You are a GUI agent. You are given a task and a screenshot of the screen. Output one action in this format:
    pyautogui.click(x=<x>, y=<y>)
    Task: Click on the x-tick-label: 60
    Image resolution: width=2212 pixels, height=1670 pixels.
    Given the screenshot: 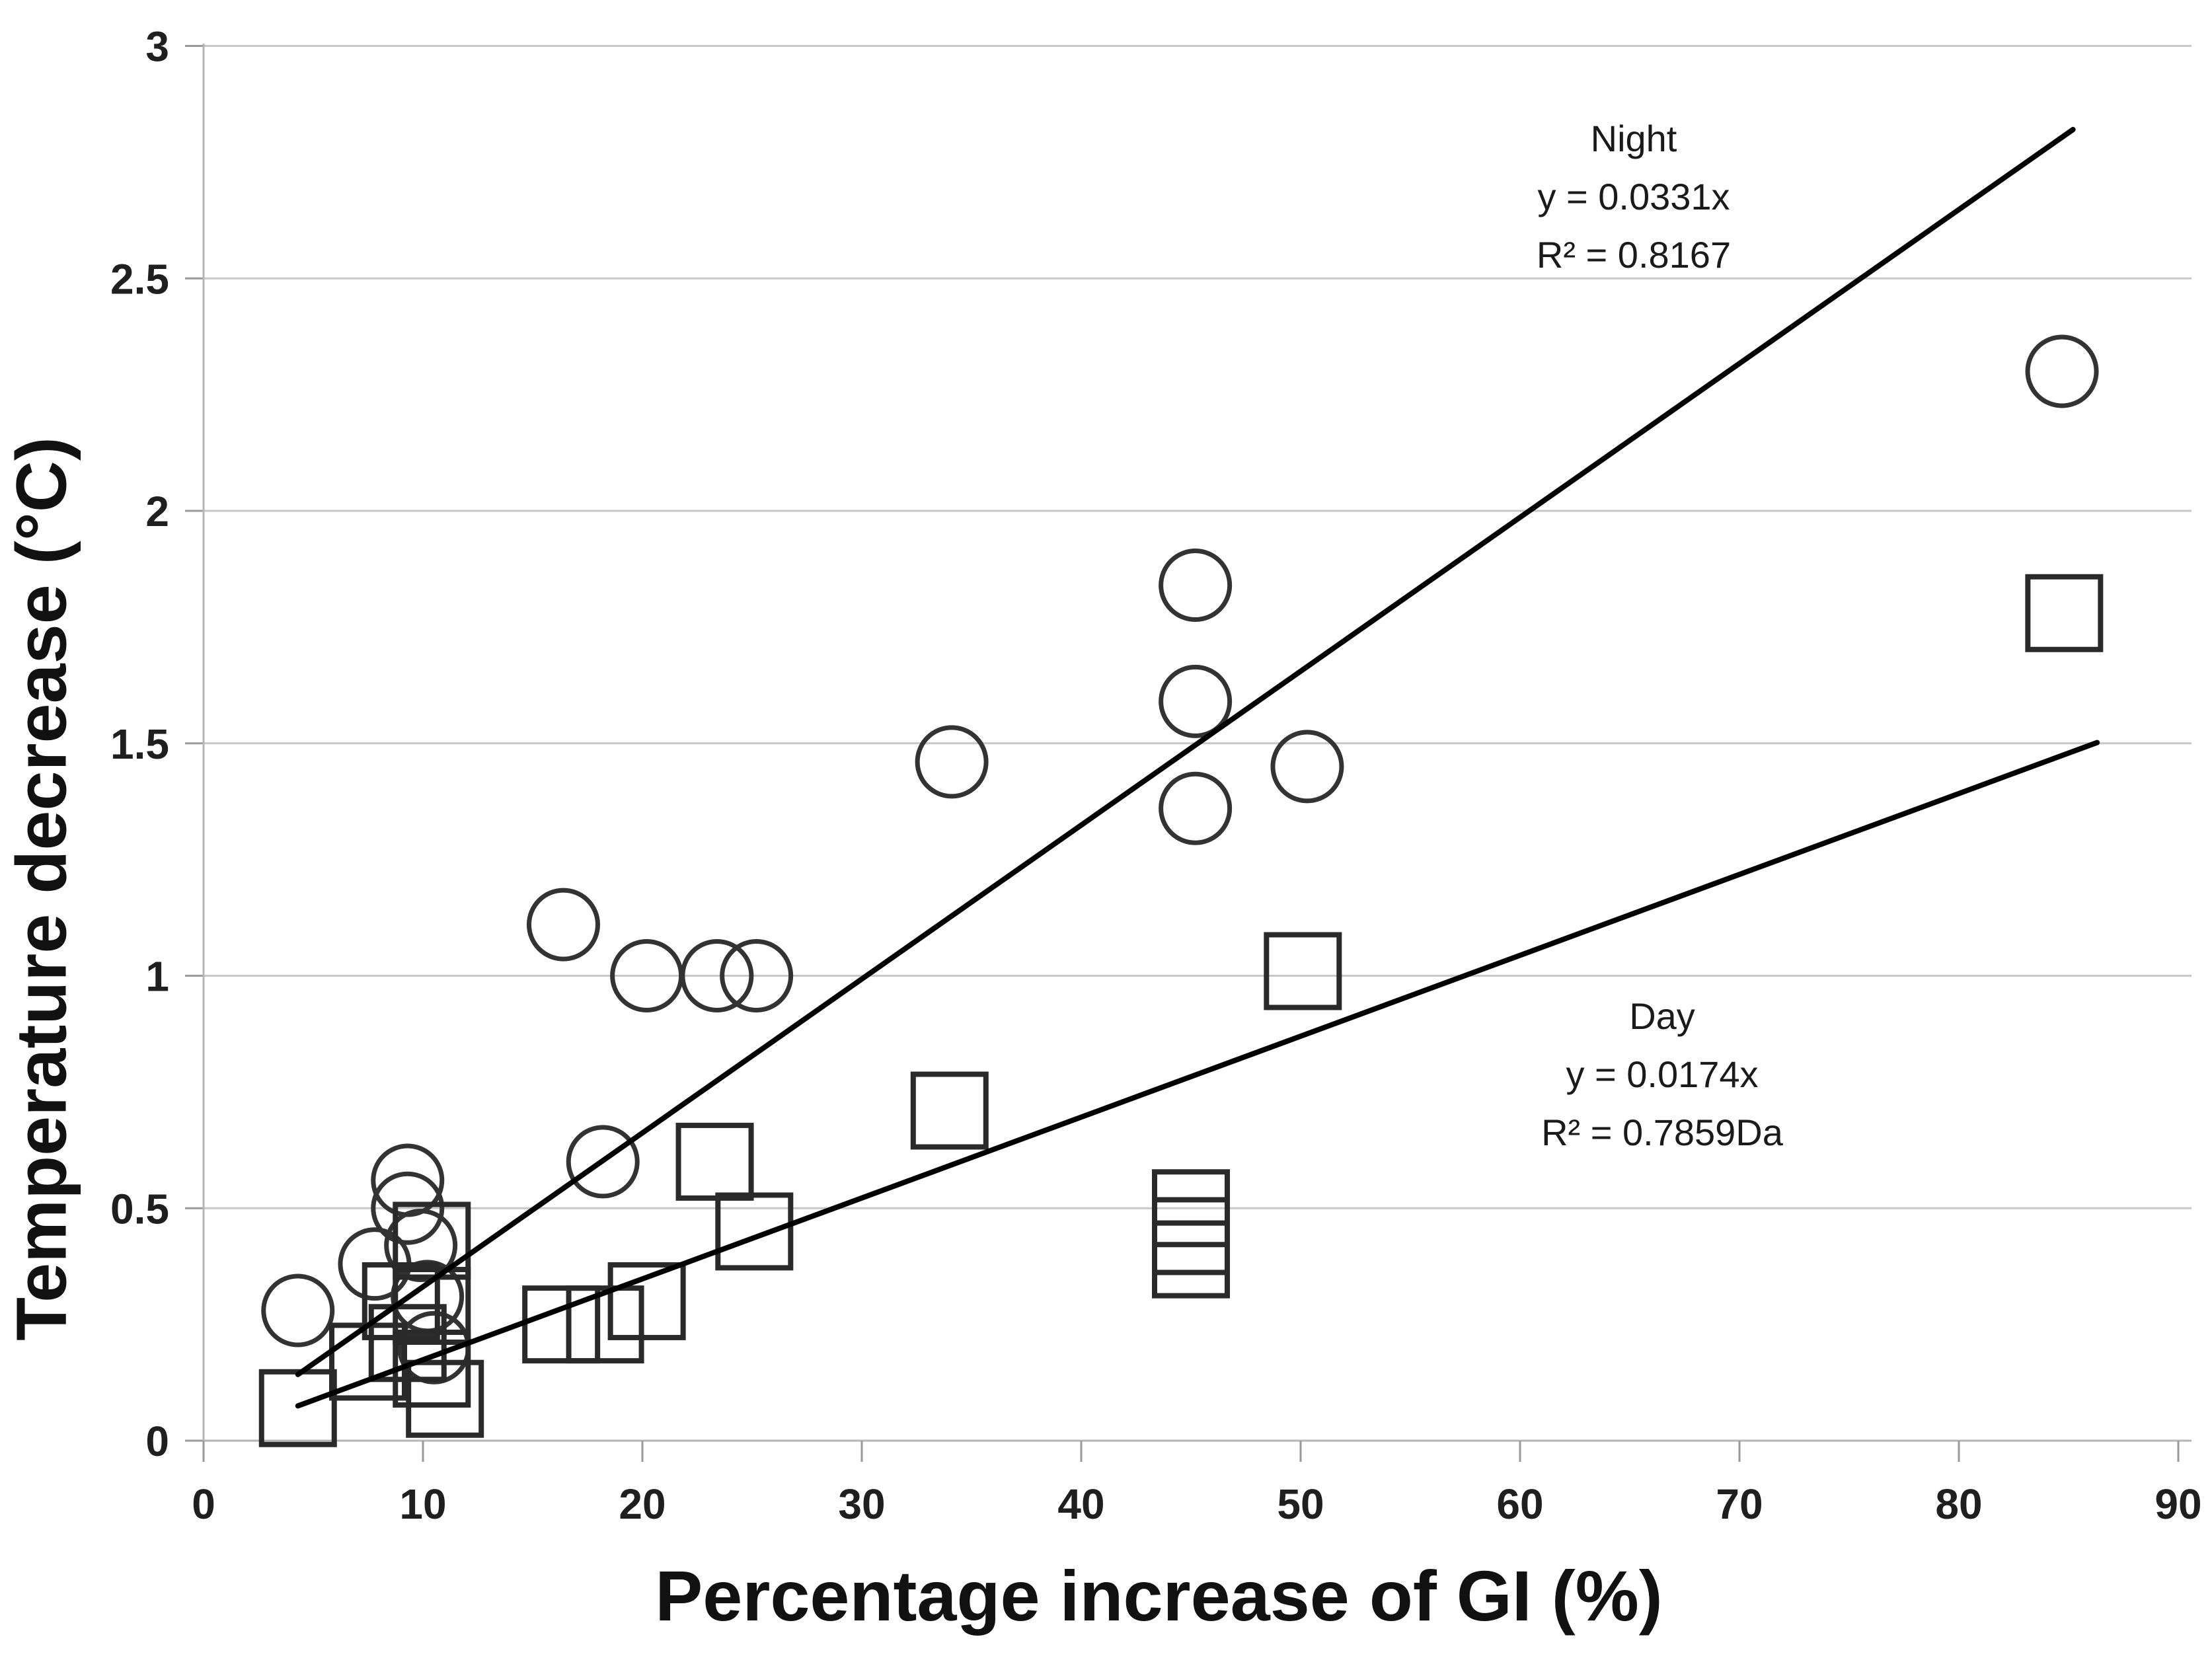 What is the action you would take?
    pyautogui.click(x=1519, y=1504)
    